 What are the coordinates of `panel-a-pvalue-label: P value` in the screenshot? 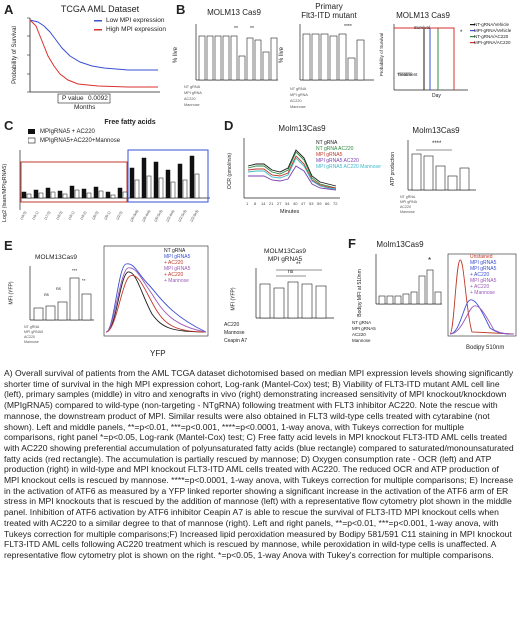 It's located at (73, 98).